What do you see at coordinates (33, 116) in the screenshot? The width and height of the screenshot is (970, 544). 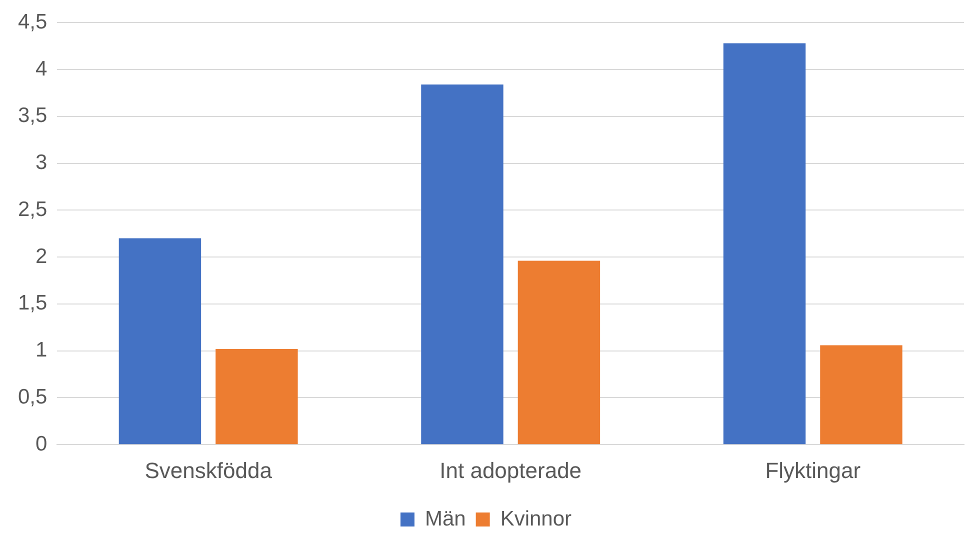 I see `y-tick-label: 3,5` at bounding box center [33, 116].